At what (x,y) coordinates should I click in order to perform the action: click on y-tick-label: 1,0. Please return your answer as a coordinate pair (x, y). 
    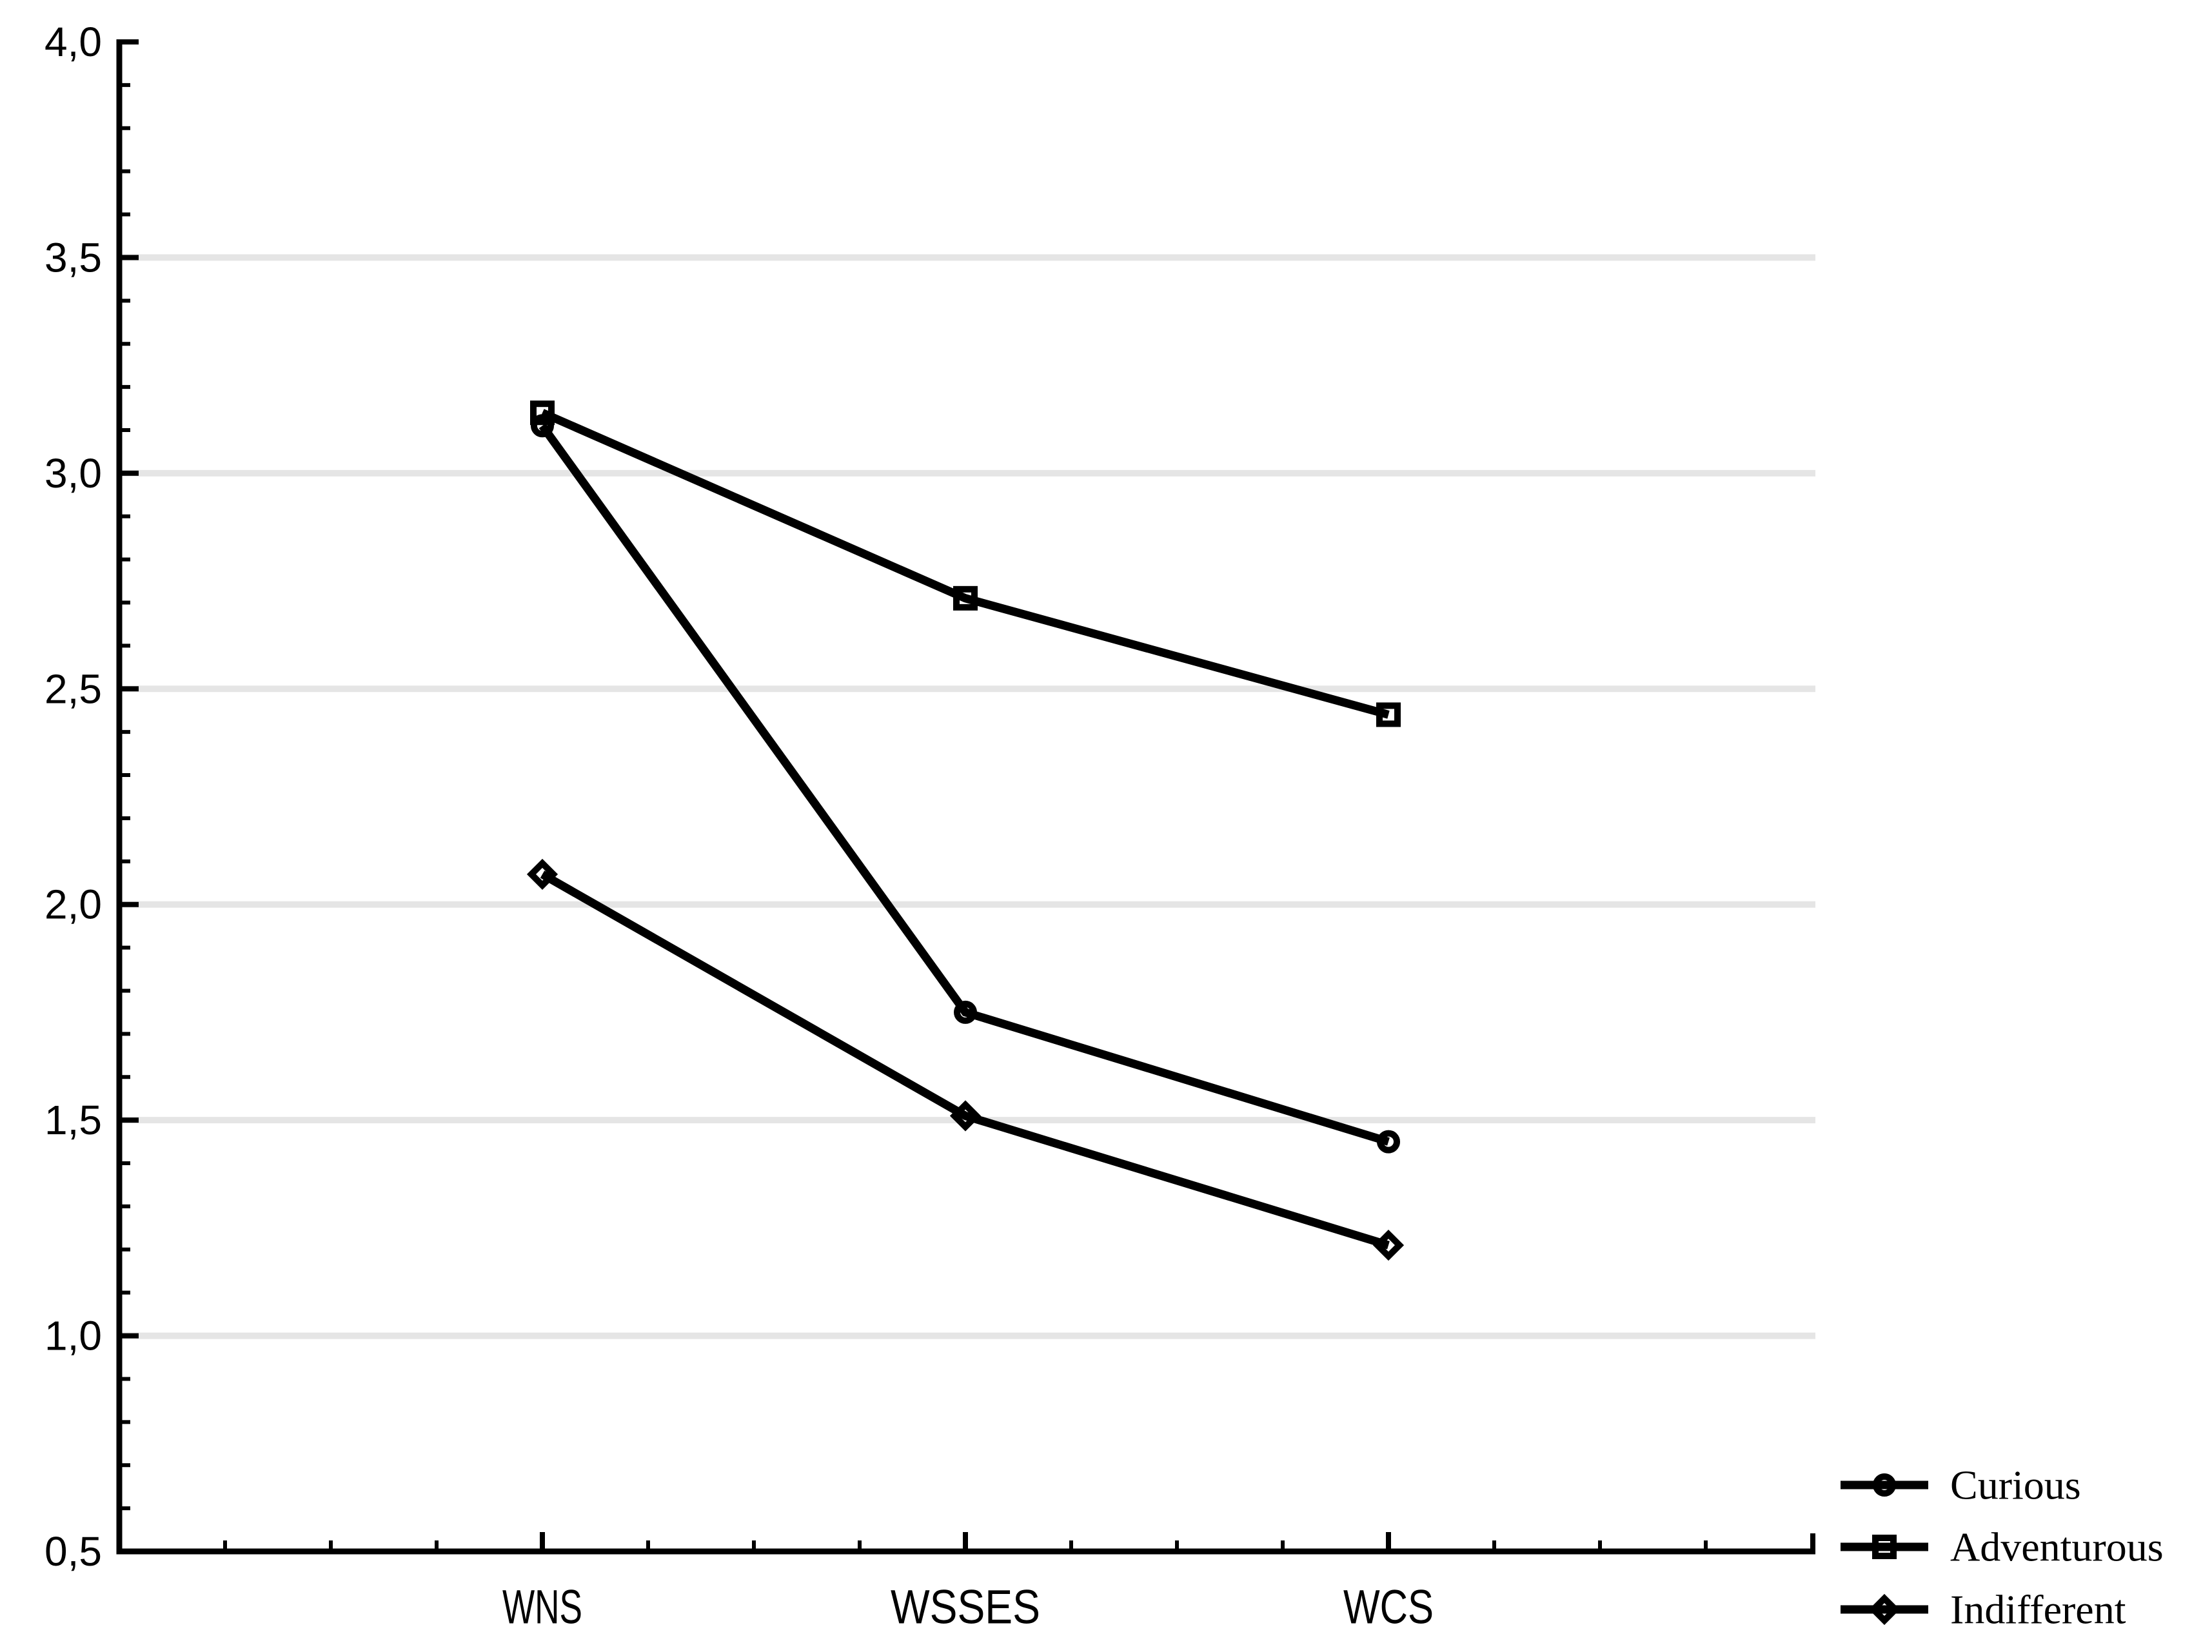
    Looking at the image, I should click on (73, 1336).